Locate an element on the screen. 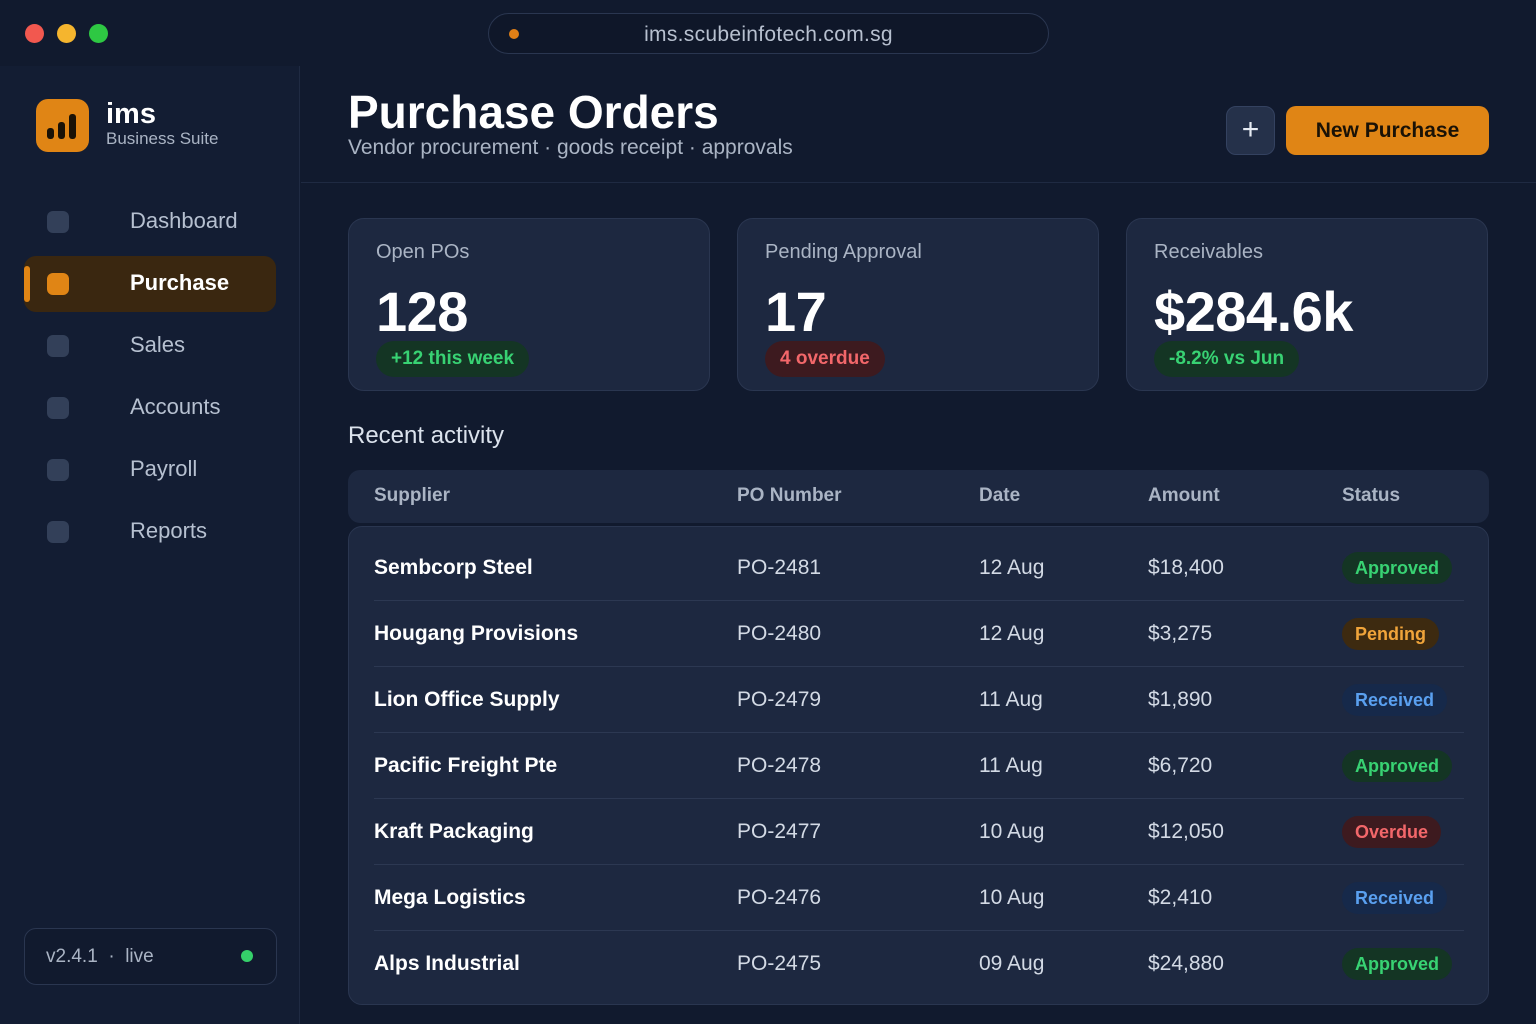  window-titlebar: ims.scubeinfotech.com.sg is located at coordinates (768, 33).